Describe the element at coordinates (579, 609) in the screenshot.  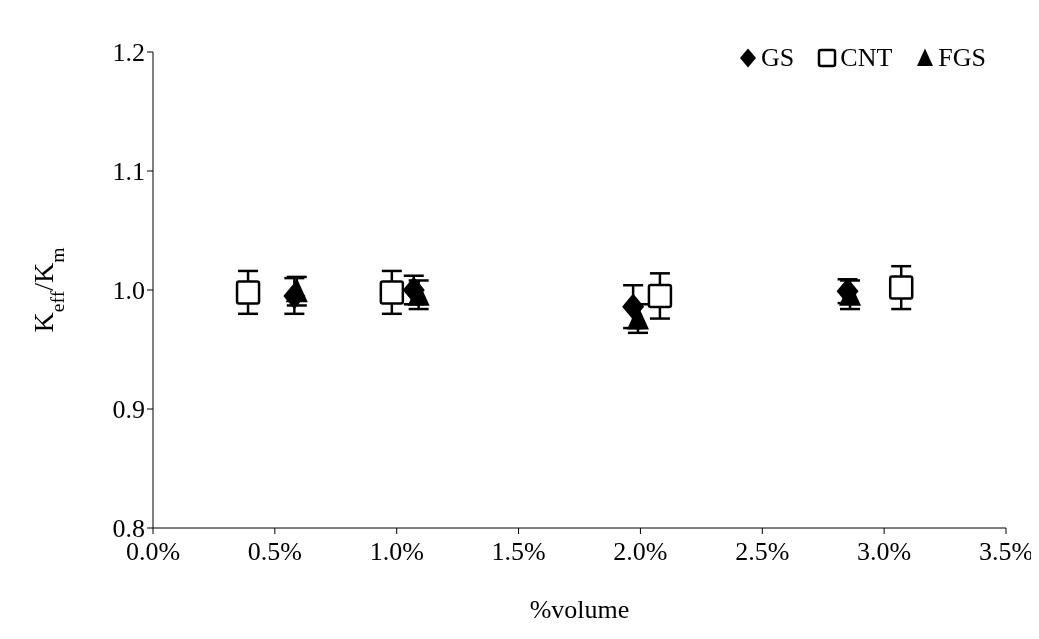
I see `x-axis-title: %volume` at that location.